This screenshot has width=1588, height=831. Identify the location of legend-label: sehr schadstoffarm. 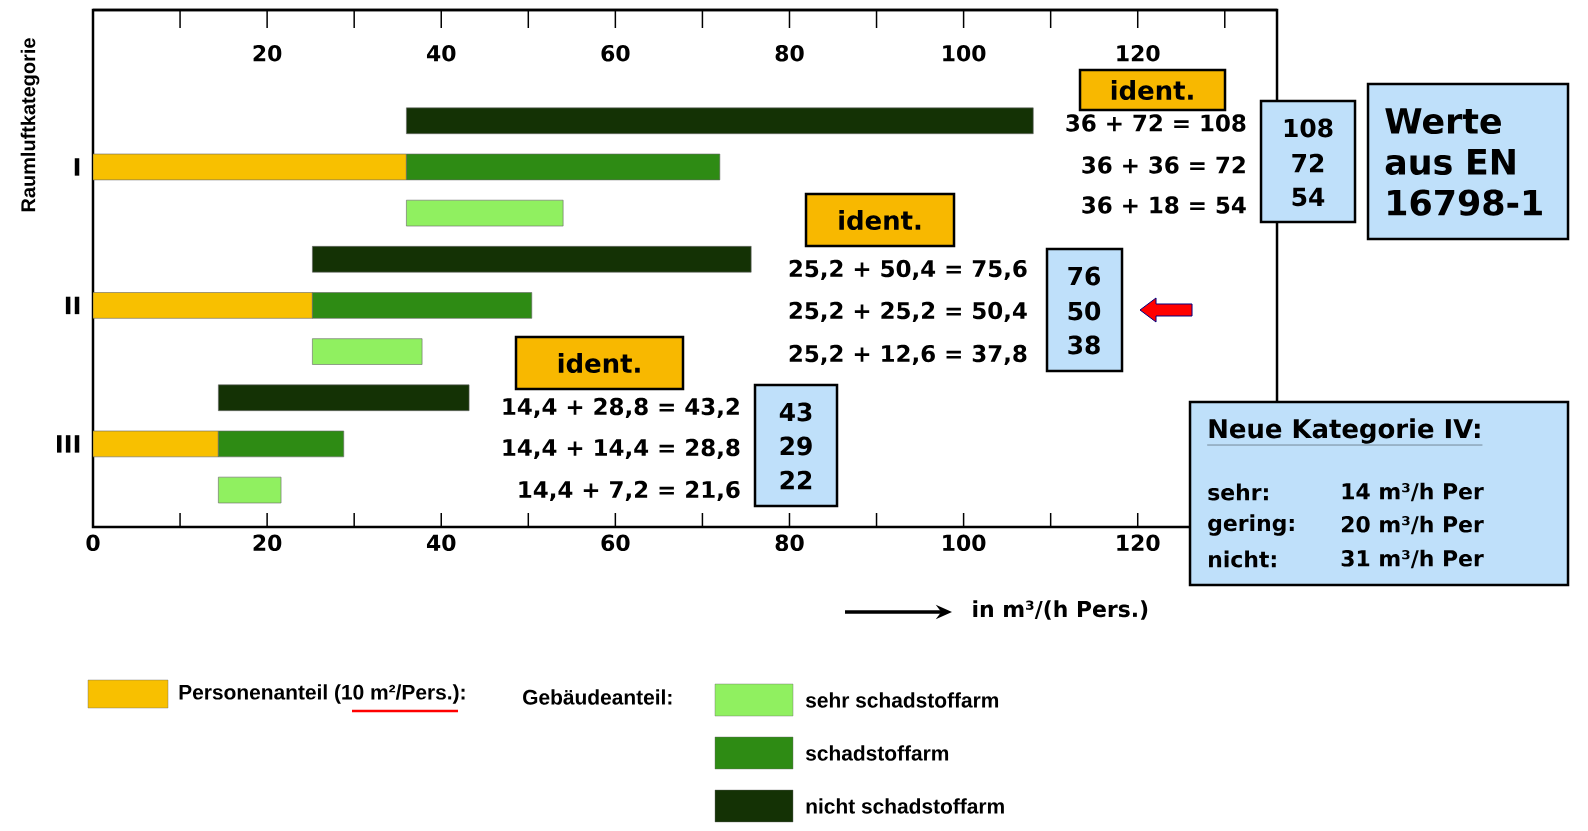
(902, 700).